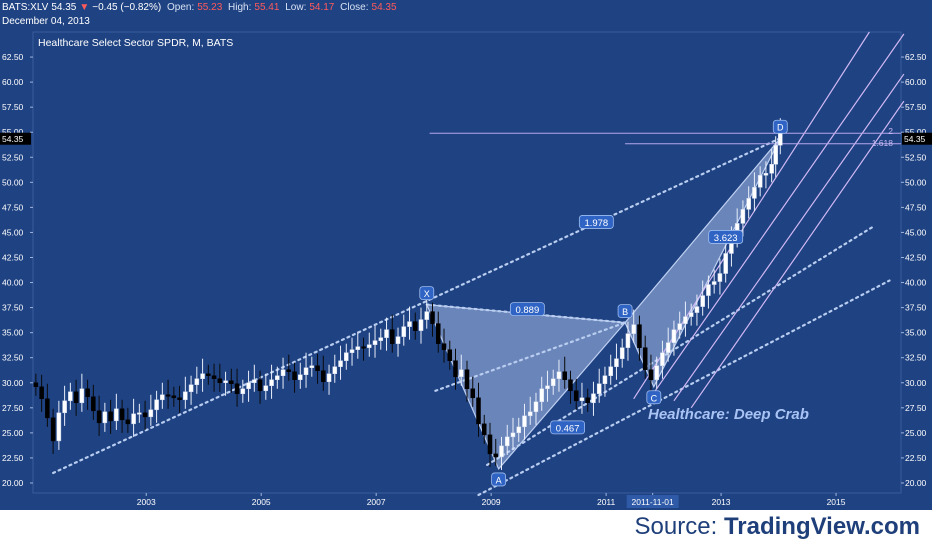 The width and height of the screenshot is (932, 550). What do you see at coordinates (883, 143) in the screenshot?
I see `fib-level-label: 1.618` at bounding box center [883, 143].